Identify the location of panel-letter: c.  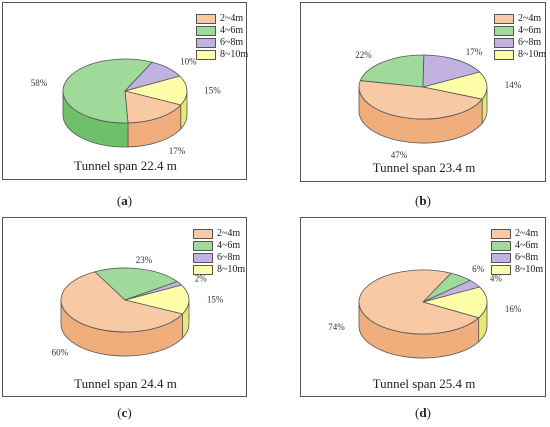
(124, 412).